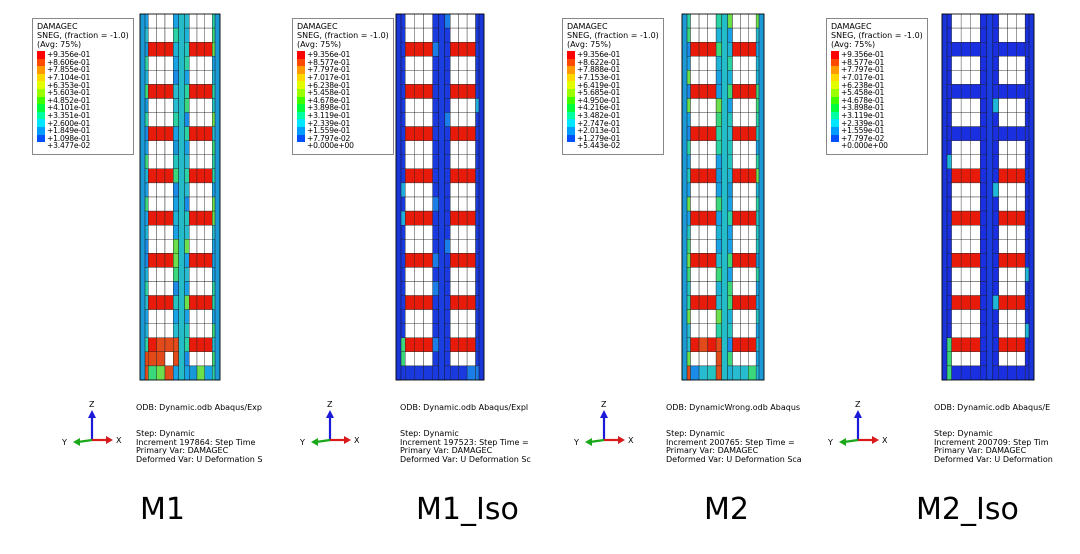 This screenshot has height=554, width=1080. I want to click on legend-header-line: (Avg: 75%), so click(319, 44).